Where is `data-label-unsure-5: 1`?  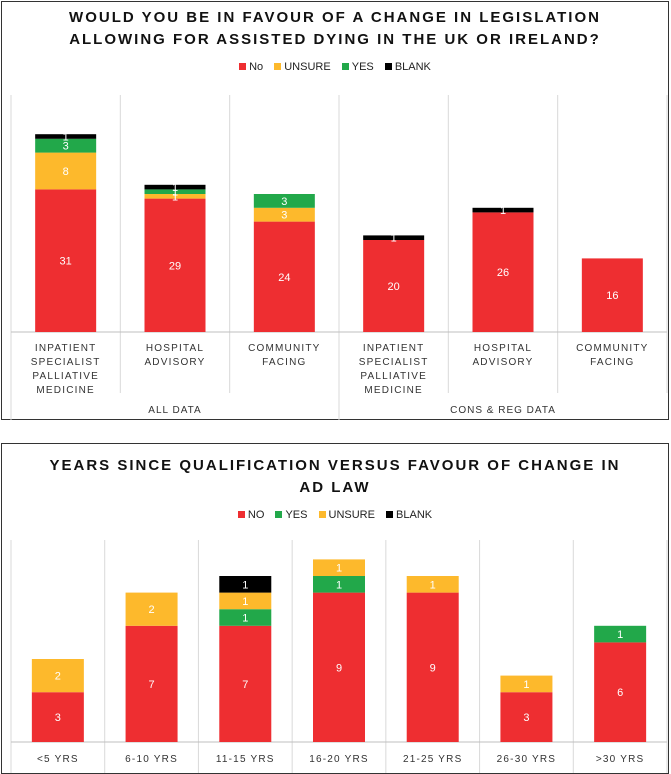
data-label-unsure-5: 1 is located at coordinates (433, 585).